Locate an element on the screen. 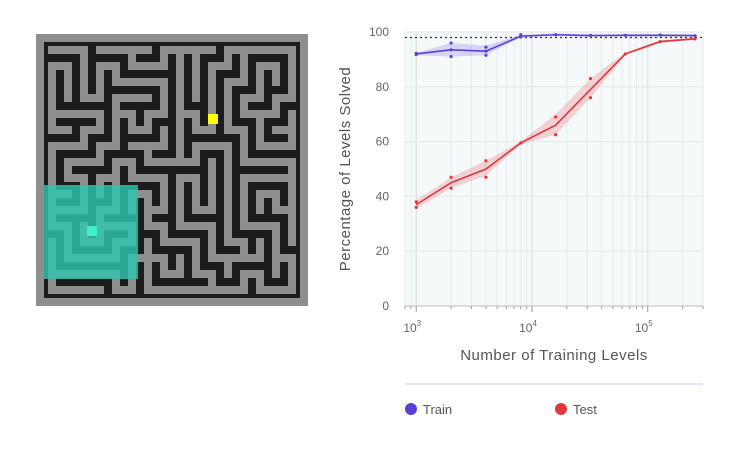 This screenshot has height=452, width=740. y-tick-label: 80 is located at coordinates (383, 87).